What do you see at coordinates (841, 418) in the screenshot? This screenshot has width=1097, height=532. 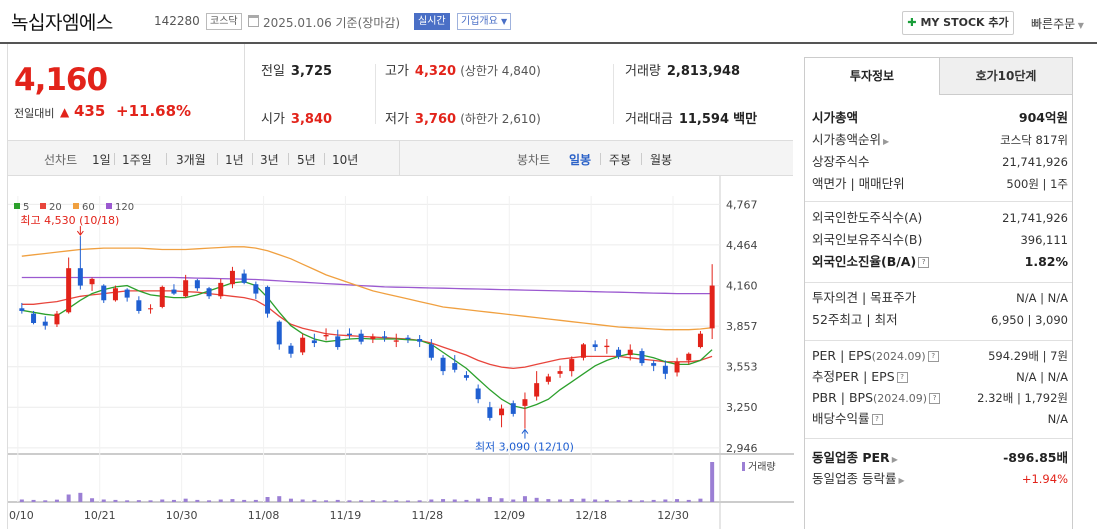 I see `info-label: 배당수익률` at bounding box center [841, 418].